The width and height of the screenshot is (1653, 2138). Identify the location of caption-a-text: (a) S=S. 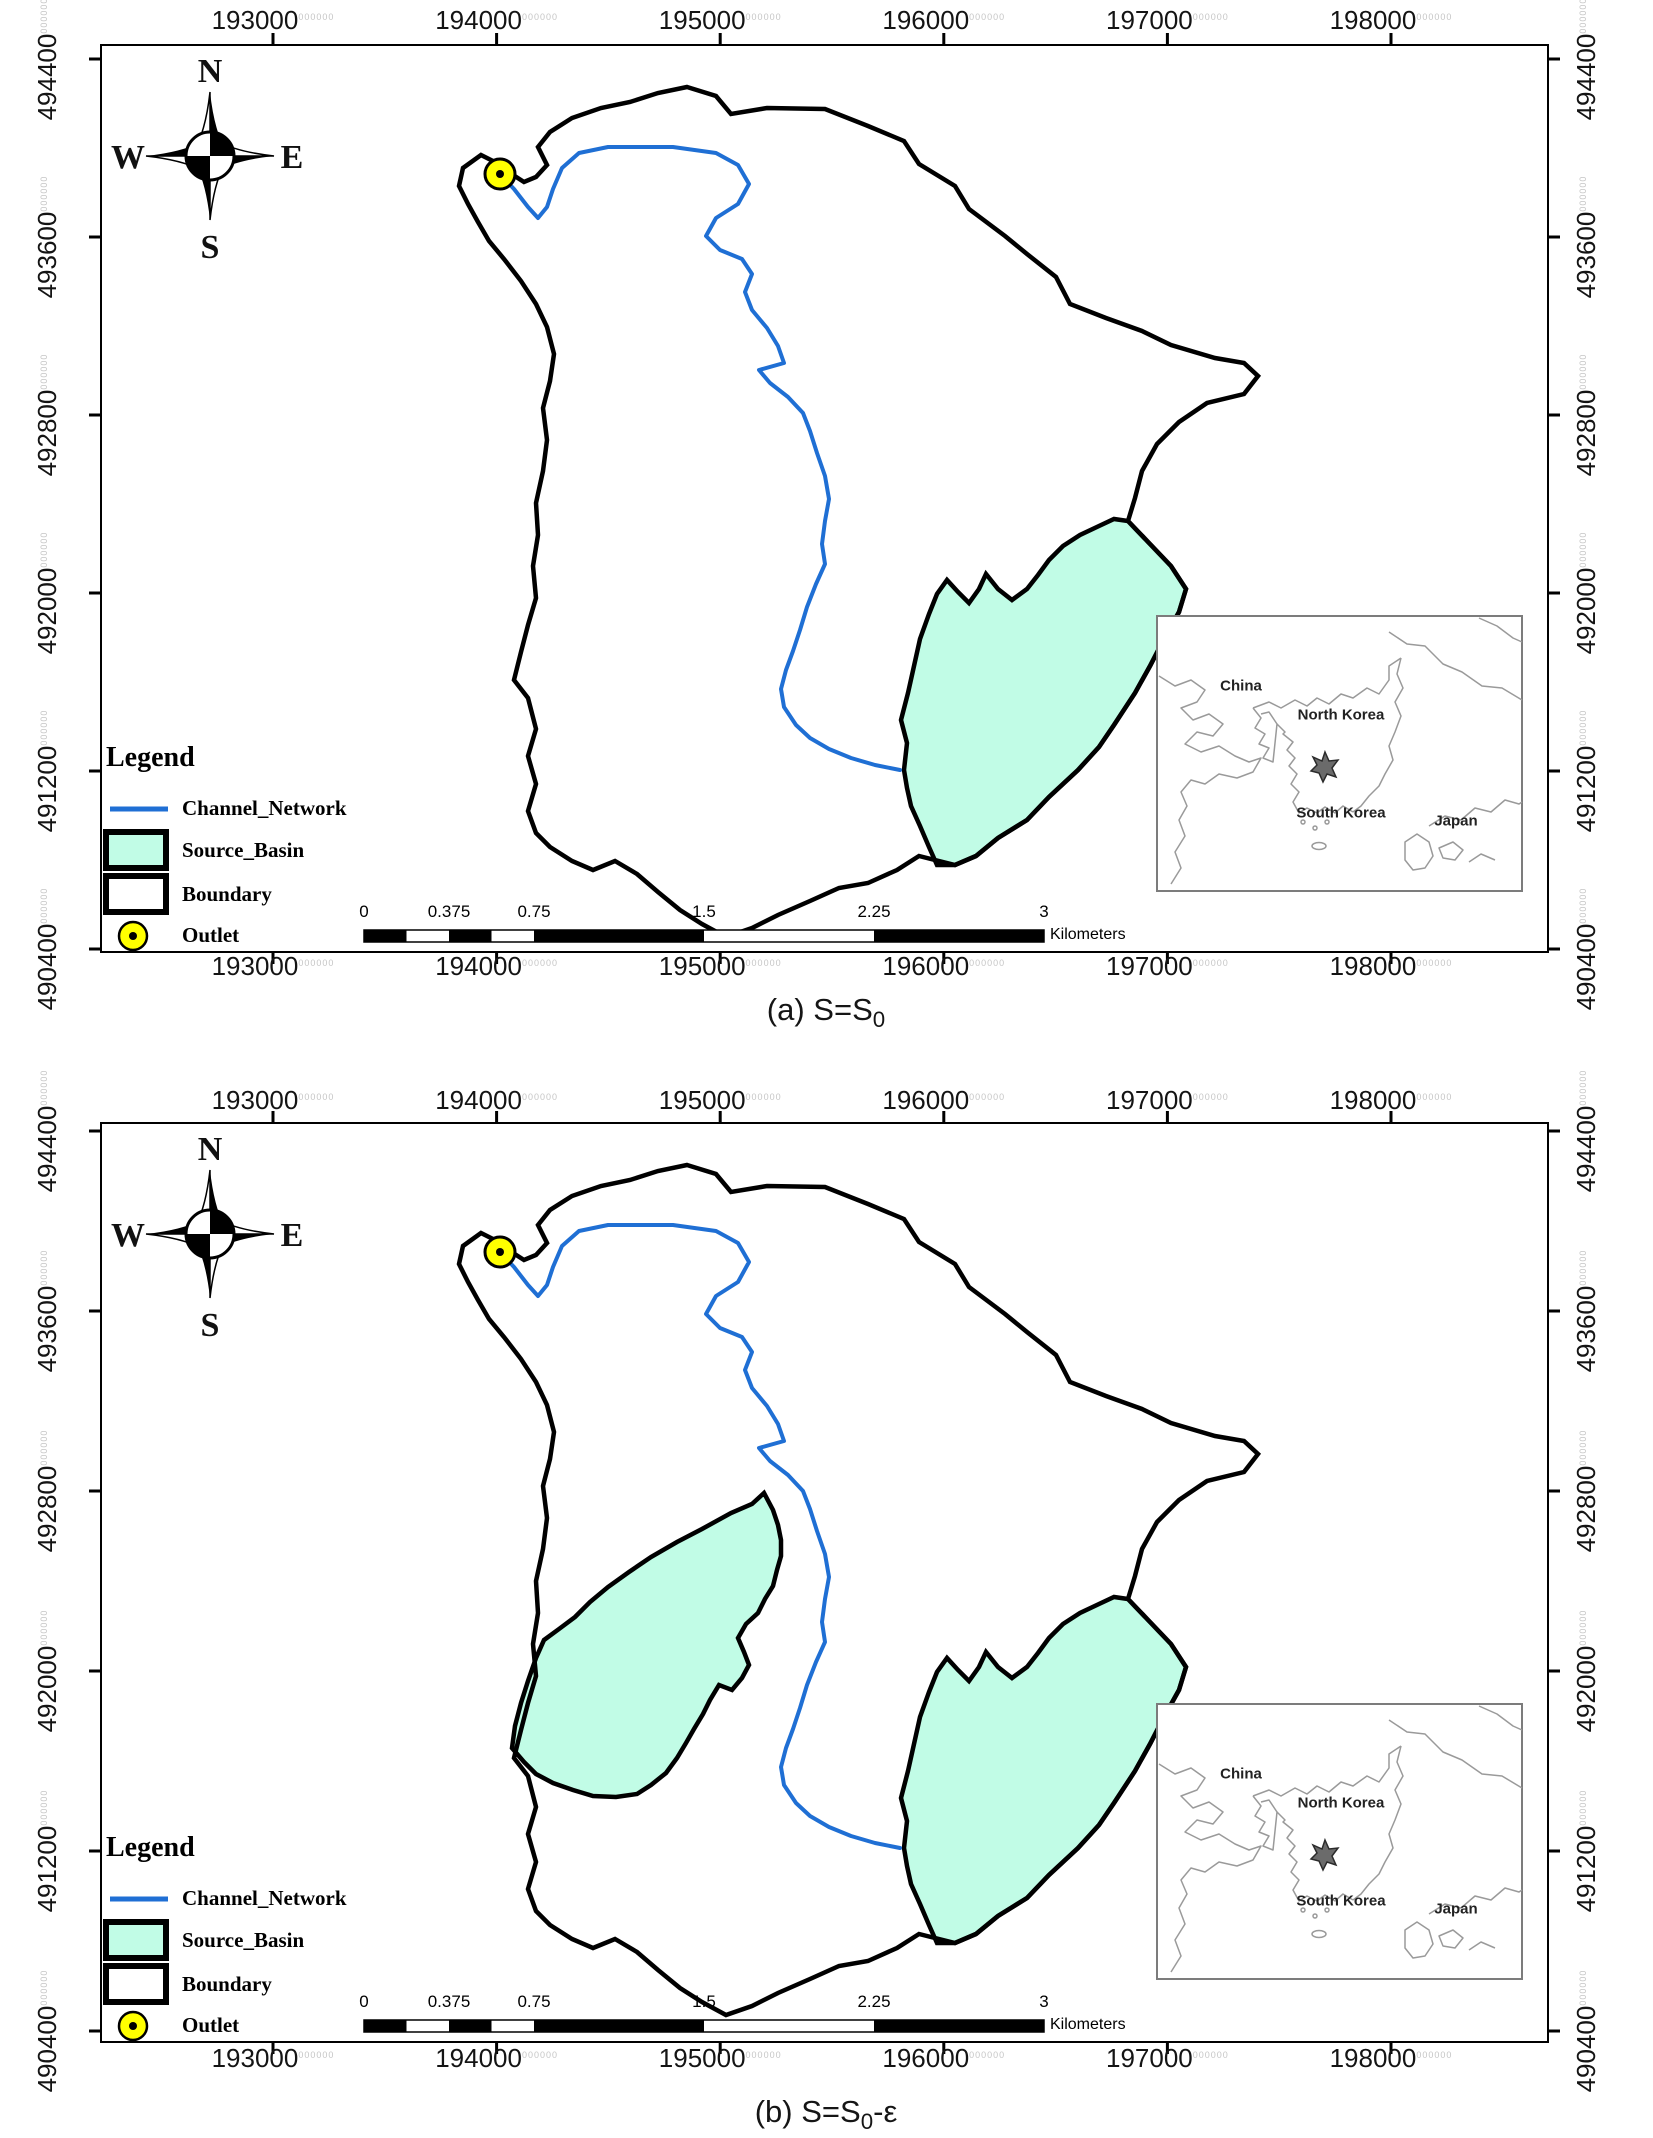
(819, 1009).